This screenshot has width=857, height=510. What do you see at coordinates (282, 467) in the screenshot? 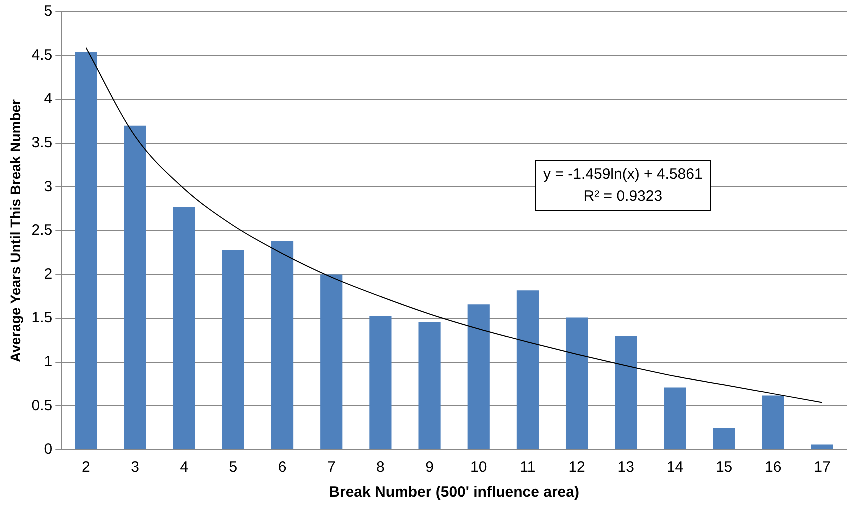
I see `x-tick-label: 6` at bounding box center [282, 467].